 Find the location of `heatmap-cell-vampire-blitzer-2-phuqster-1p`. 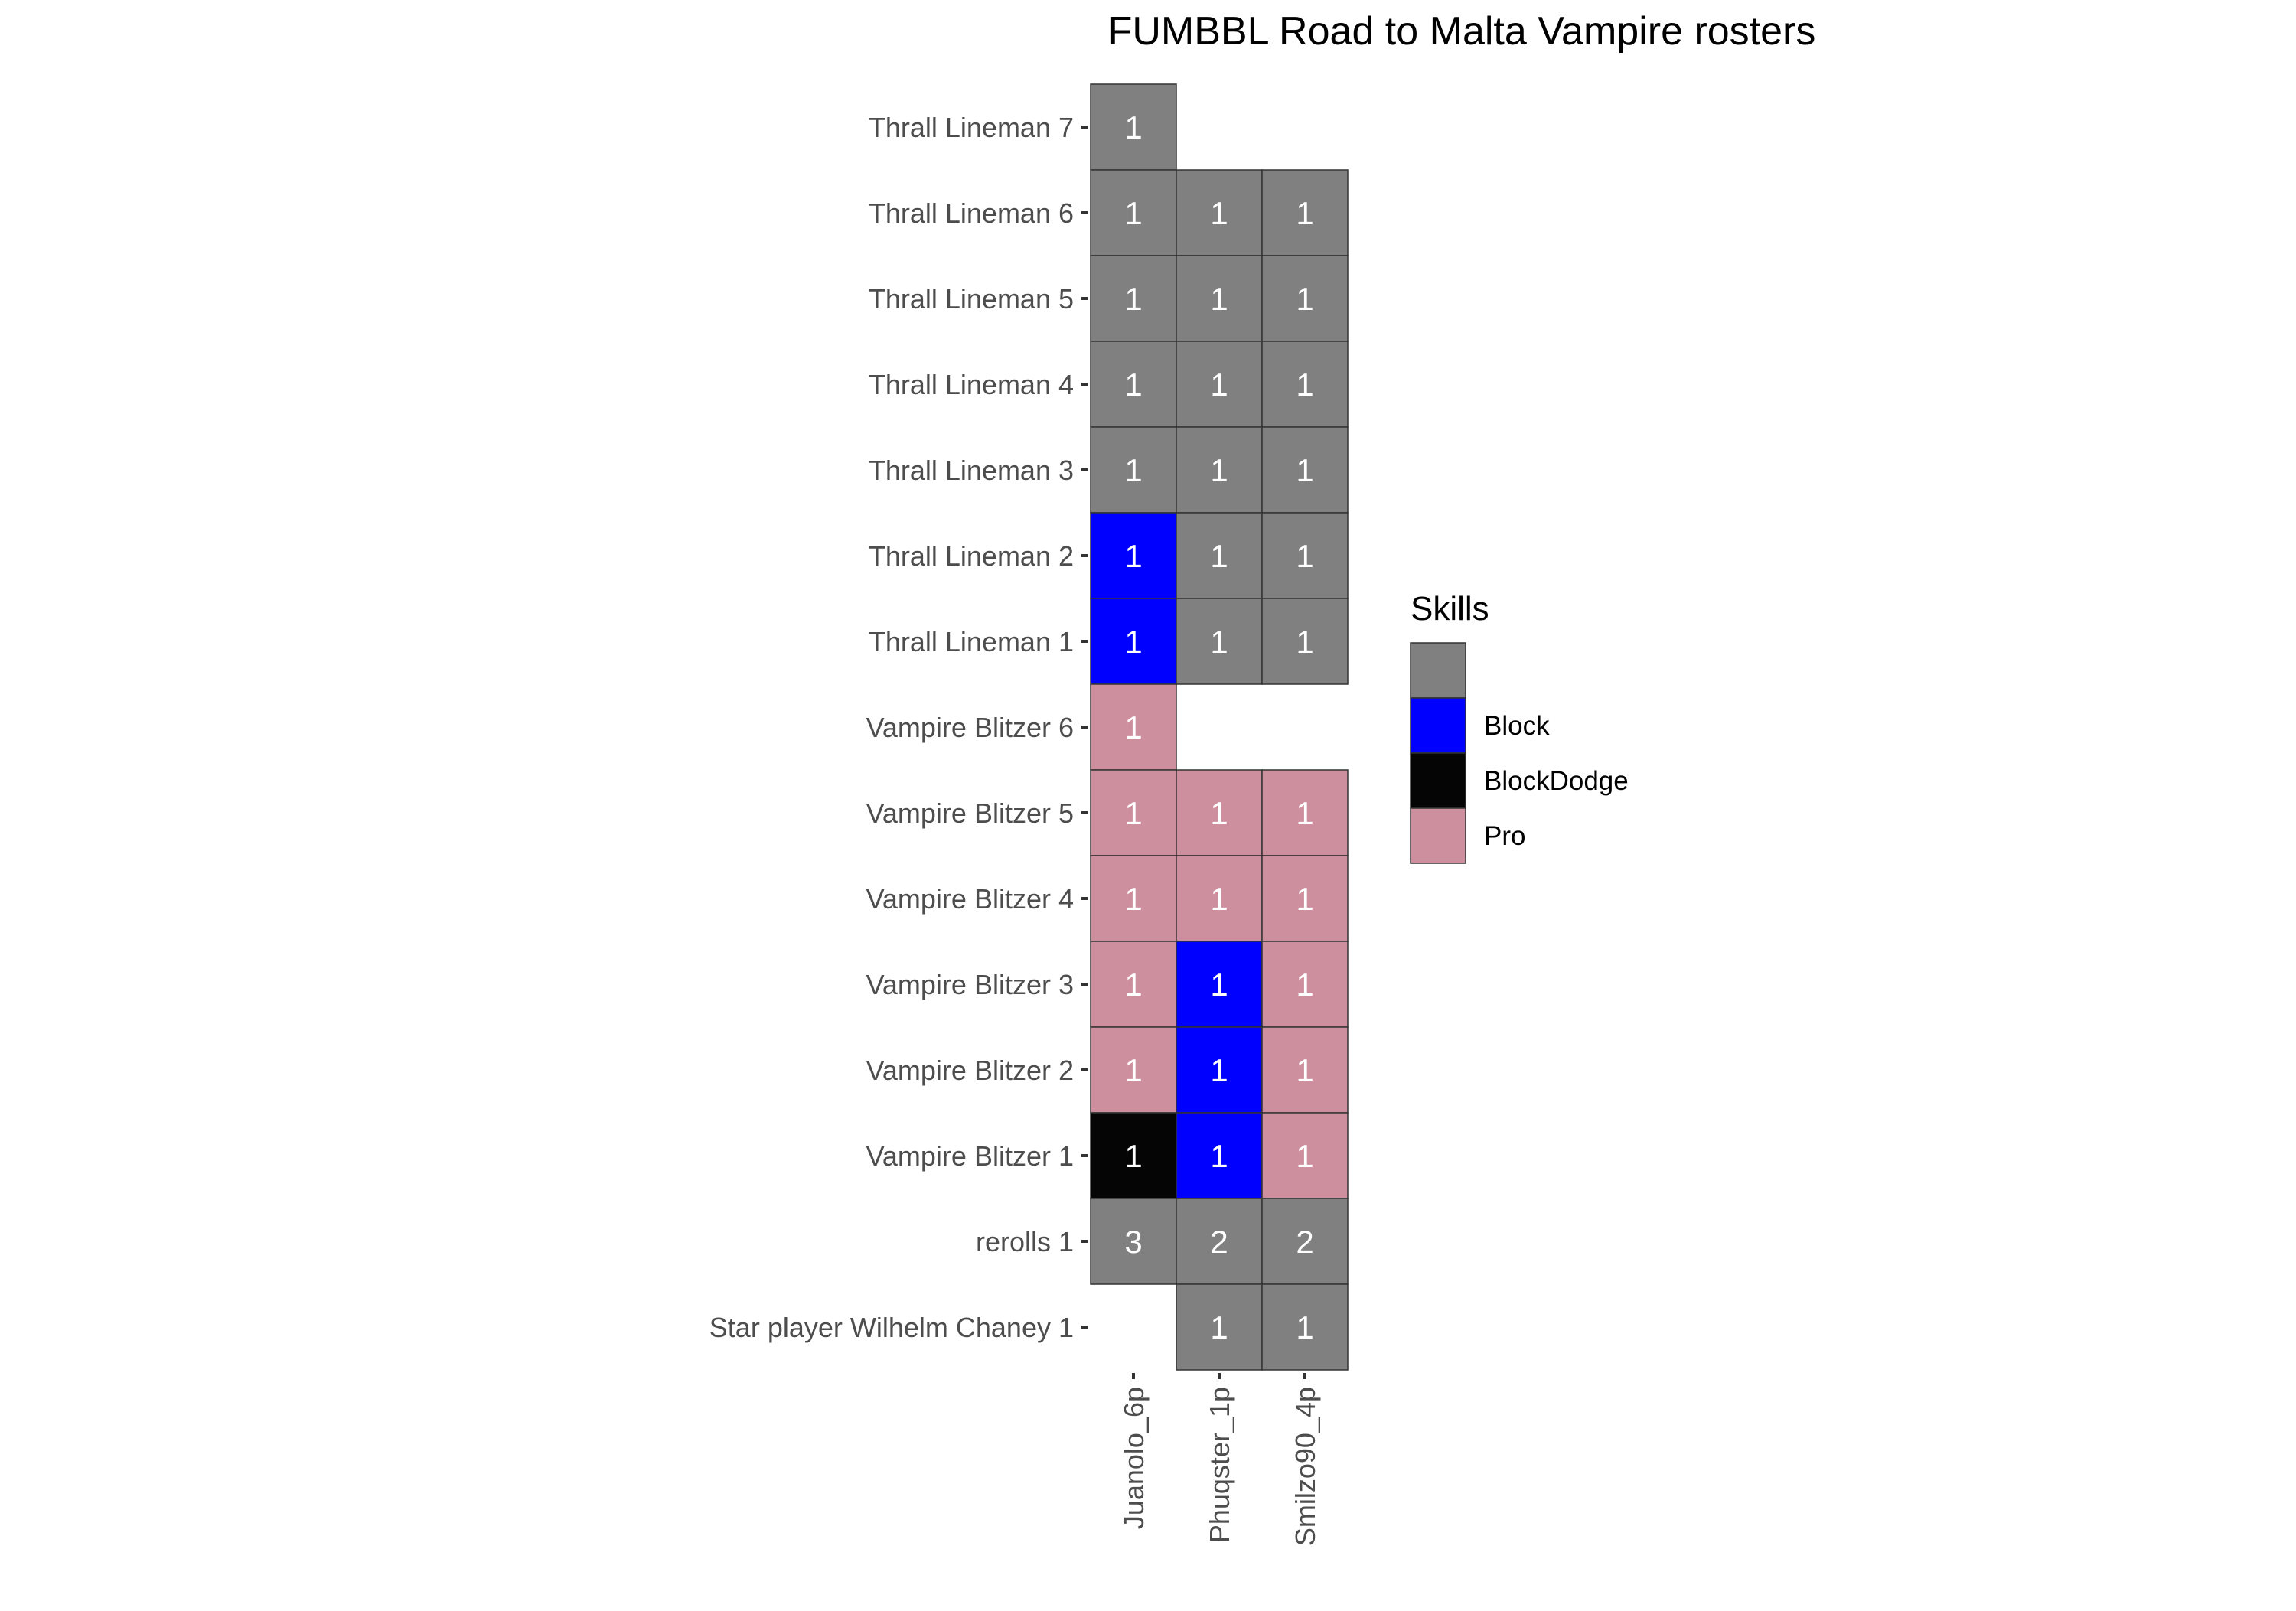

heatmap-cell-vampire-blitzer-2-phuqster-1p is located at coordinates (1219, 1070).